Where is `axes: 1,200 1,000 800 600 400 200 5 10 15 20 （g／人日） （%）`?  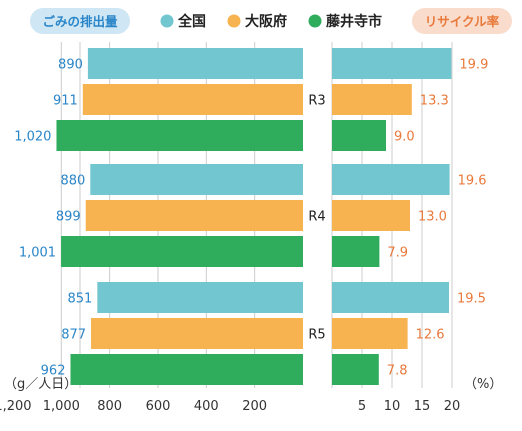 axes: 1,200 1,000 800 600 400 200 5 10 15 20 （g／人日） （%） is located at coordinates (251, 395).